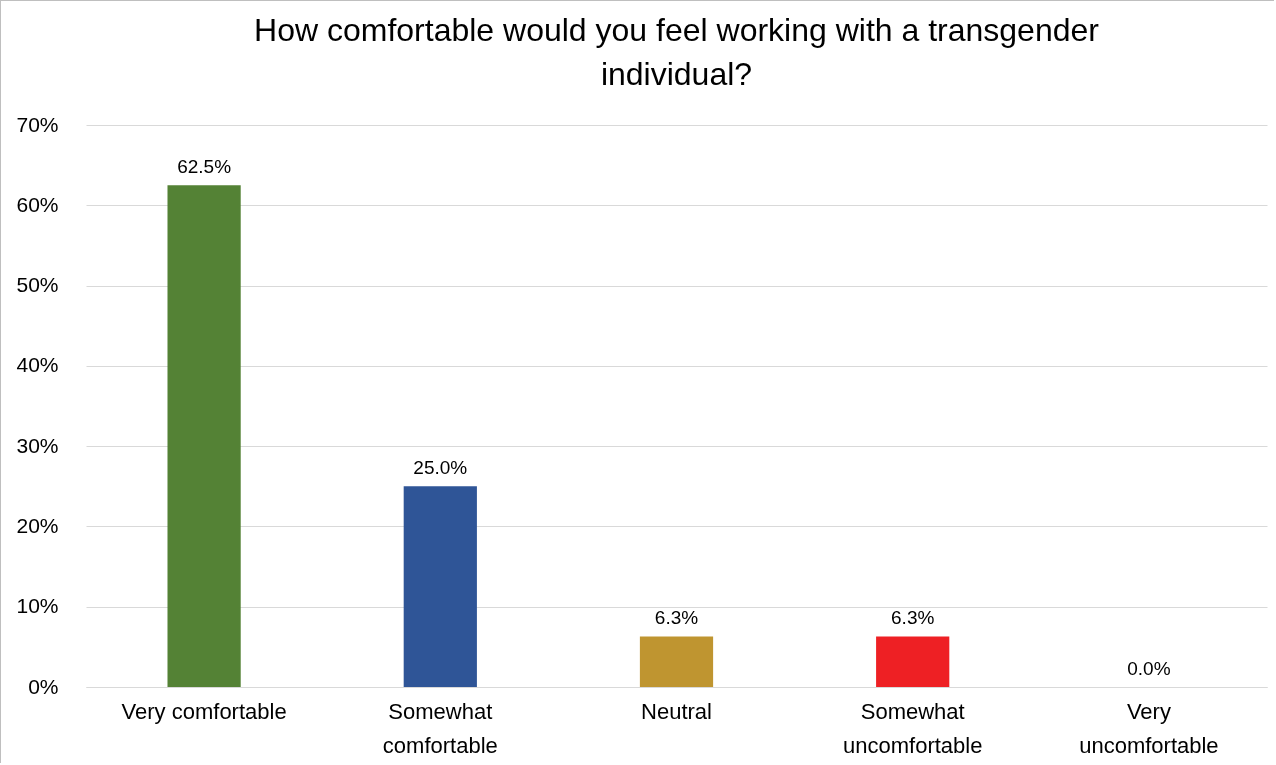 The width and height of the screenshot is (1276, 765). Describe the element at coordinates (37, 606) in the screenshot. I see `y-tick-label: 10%` at that location.